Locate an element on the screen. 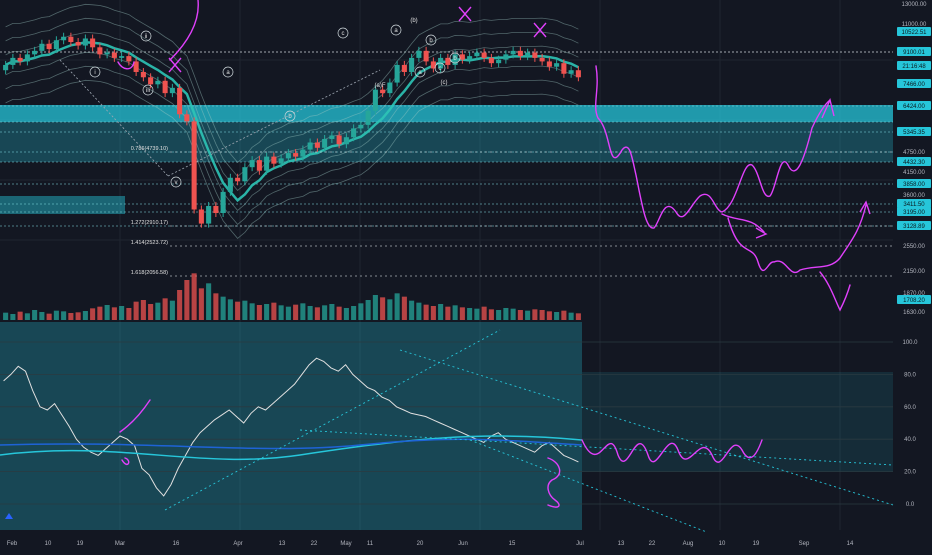  time-axis-label: 22 is located at coordinates (652, 544).